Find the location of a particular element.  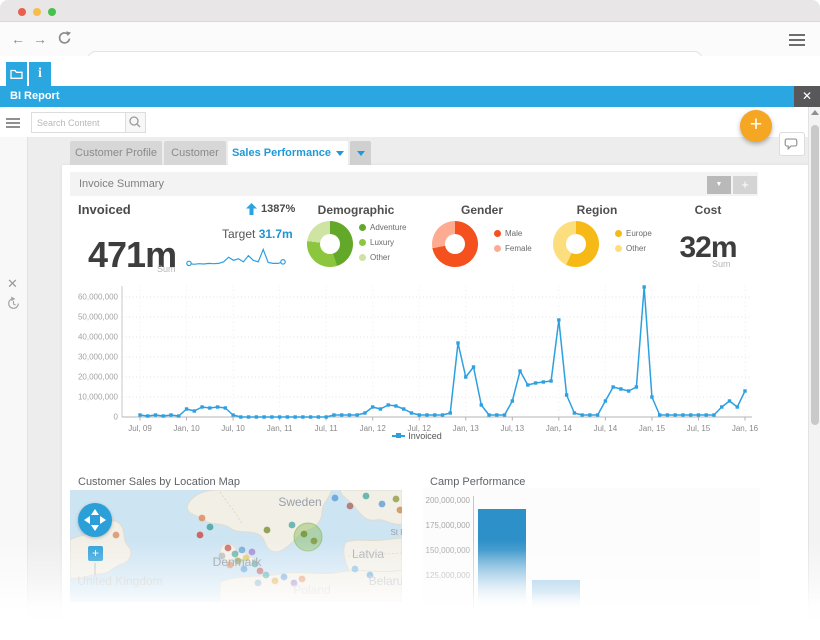

search-row is located at coordinates (410, 122).